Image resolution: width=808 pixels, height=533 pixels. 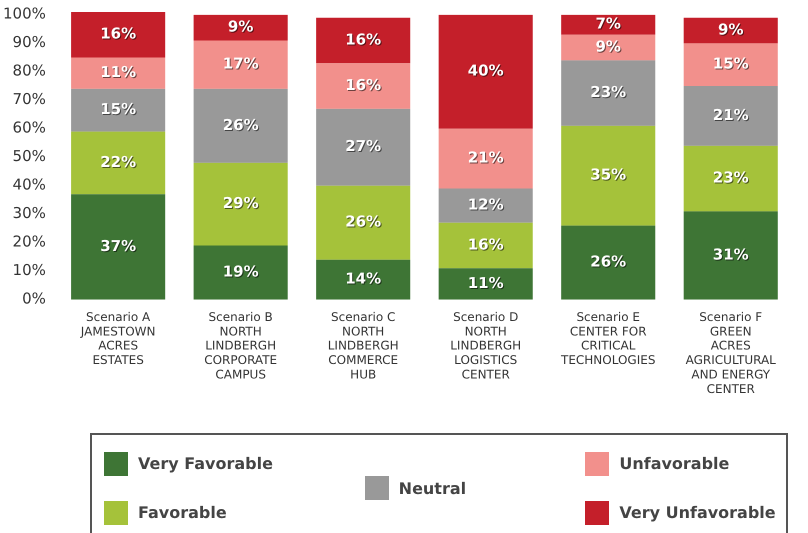 I want to click on data-label: 27%, so click(x=363, y=146).